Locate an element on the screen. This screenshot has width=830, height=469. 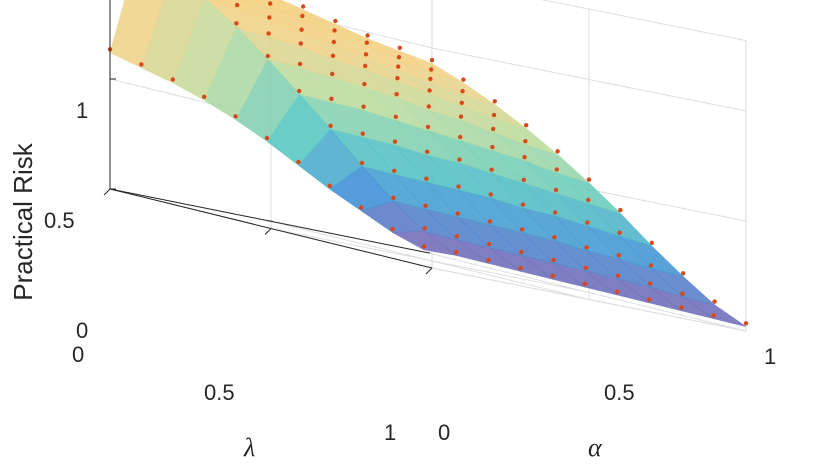
lambda-tick-0: 0 is located at coordinates (78, 354).